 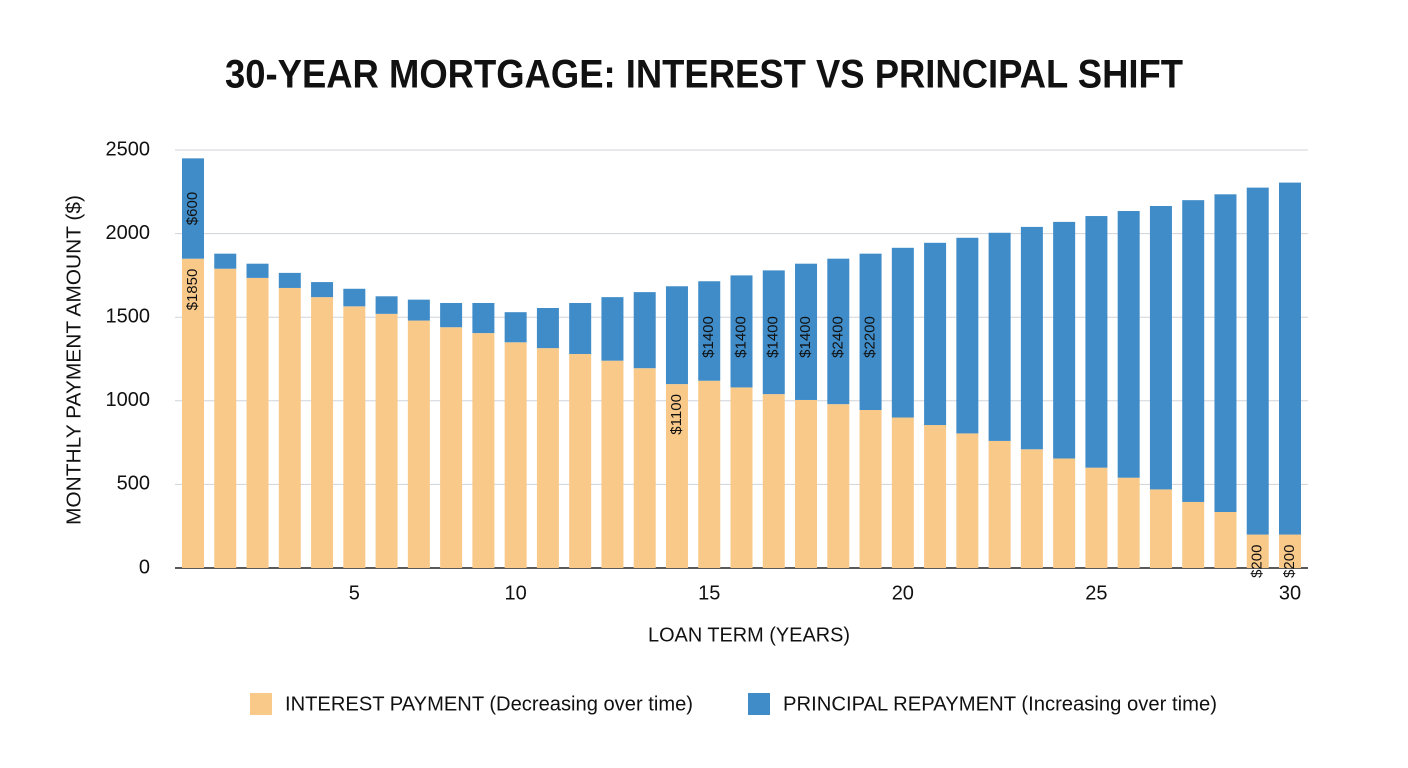 I want to click on x-tick-label: 10, so click(x=516, y=593).